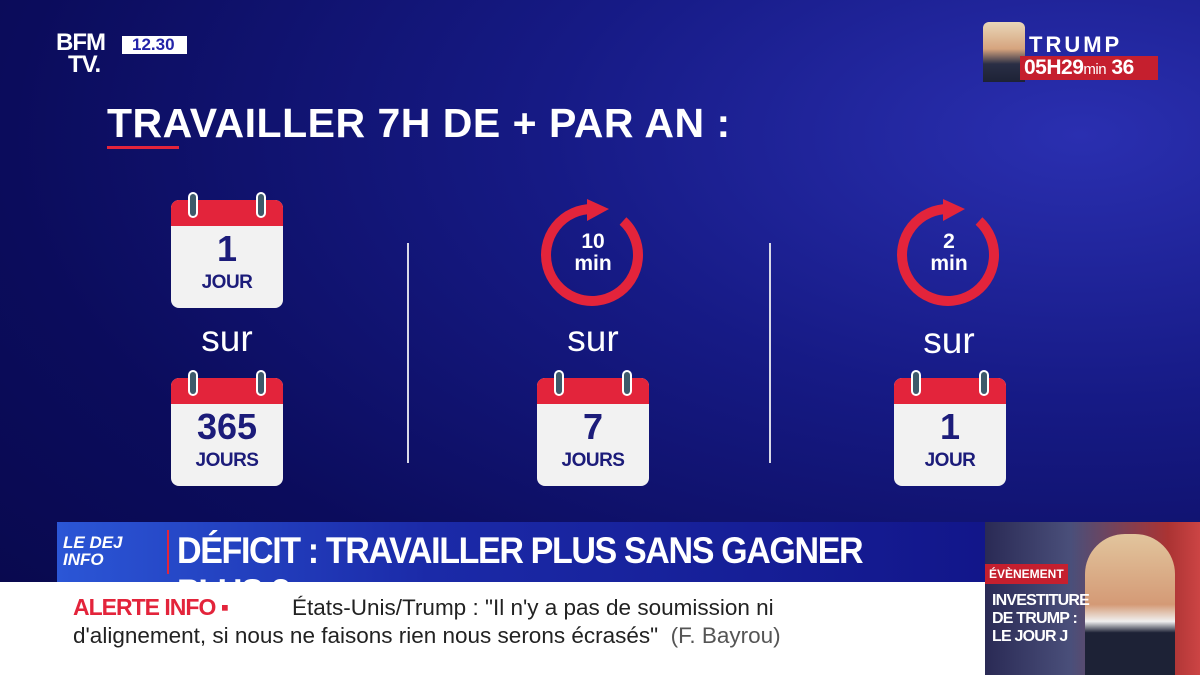 This screenshot has width=1200, height=675. Describe the element at coordinates (168, 552) in the screenshot. I see `banner-separator` at that location.